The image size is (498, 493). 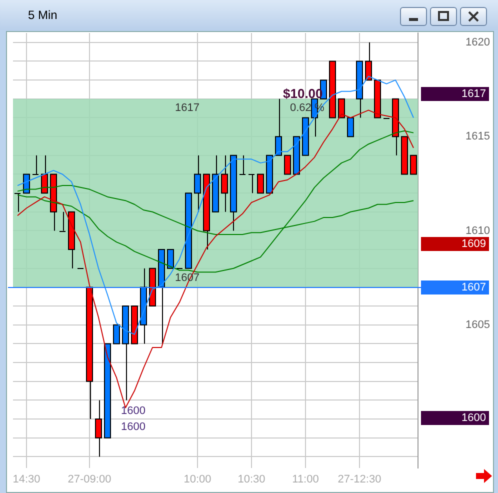 What do you see at coordinates (478, 230) in the screenshot?
I see `y-tick-label: 1610` at bounding box center [478, 230].